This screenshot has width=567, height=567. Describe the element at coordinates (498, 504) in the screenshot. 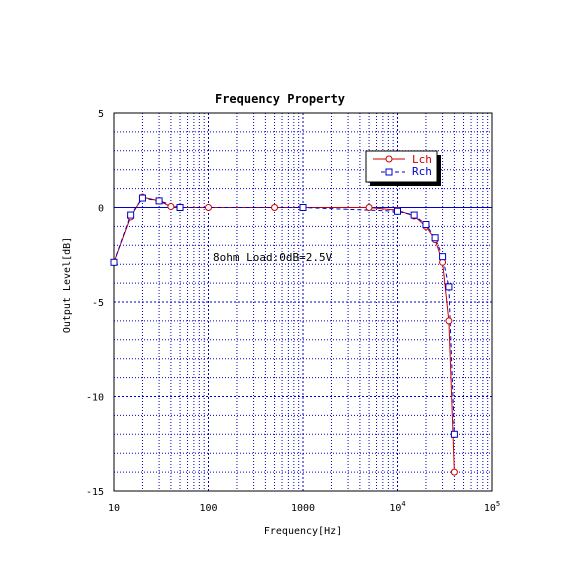

I see `x-tick-exponent: 5` at that location.